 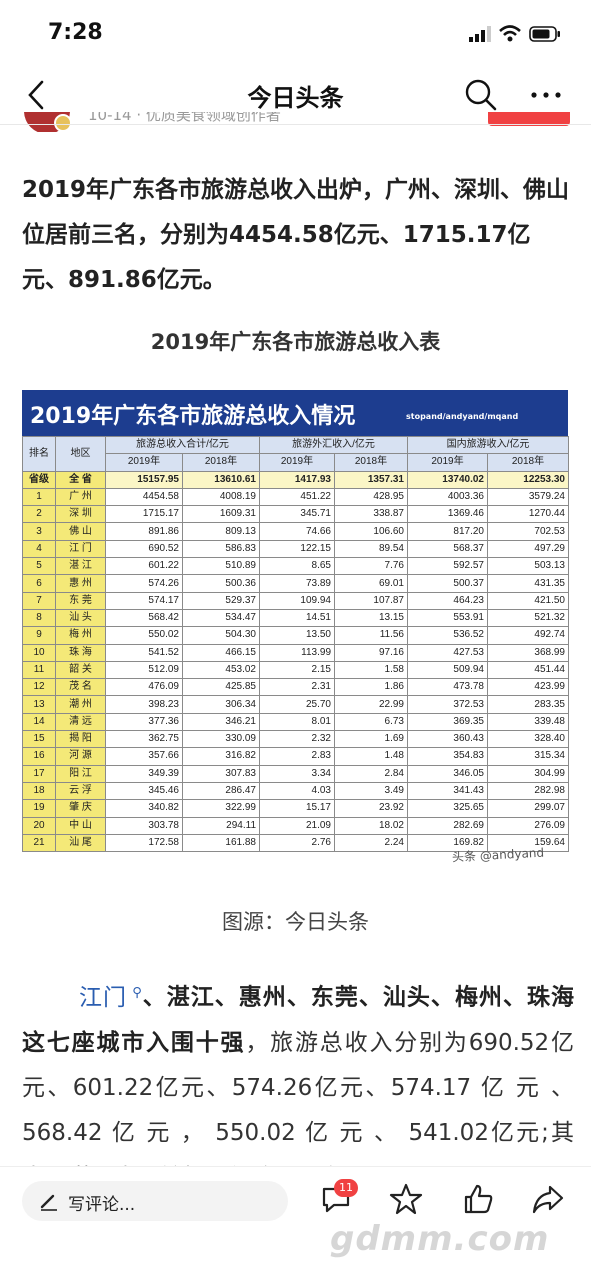 I want to click on total-2018-cell: 1609.31, so click(x=221, y=514).